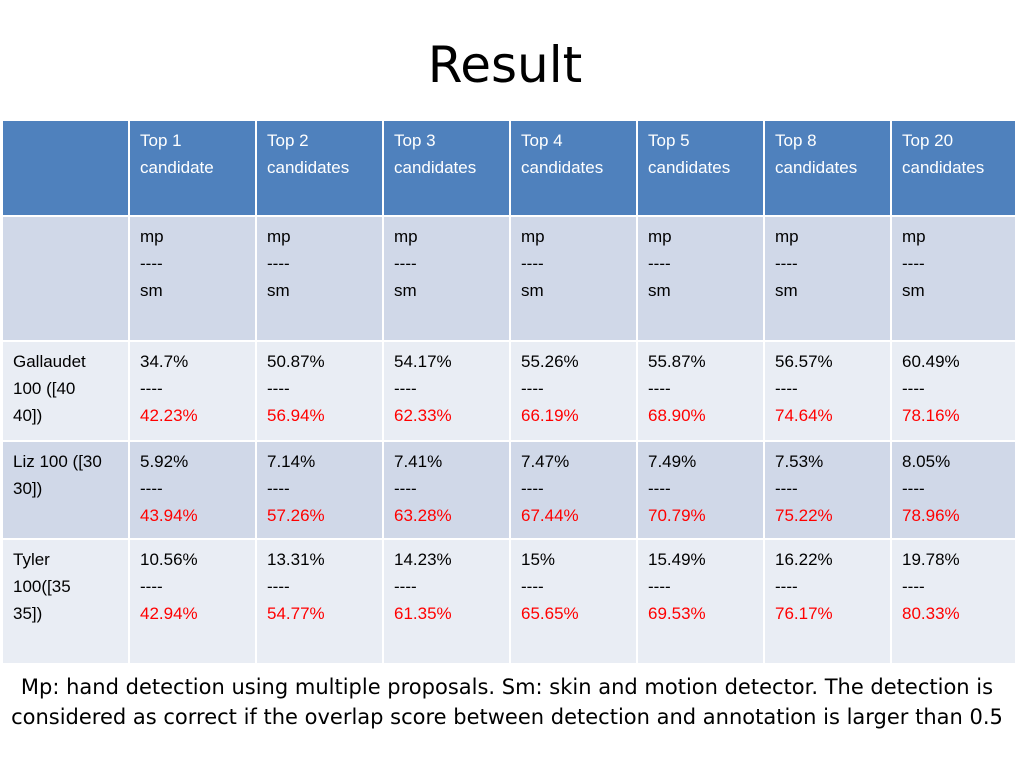 This screenshot has width=1024, height=768. I want to click on sm-value: 67.44%, so click(550, 515).